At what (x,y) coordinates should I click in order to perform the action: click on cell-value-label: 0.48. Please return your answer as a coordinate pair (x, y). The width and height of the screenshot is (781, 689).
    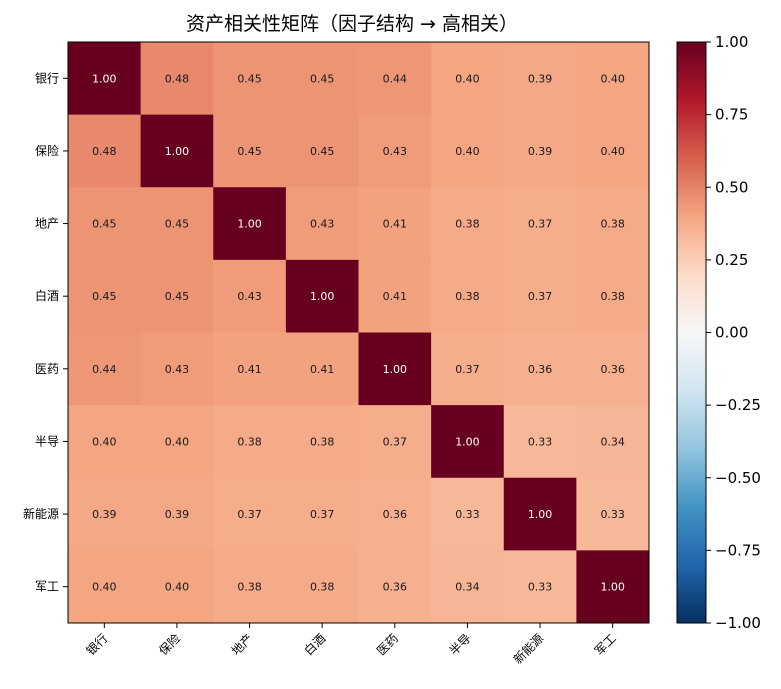
    Looking at the image, I should click on (104, 151).